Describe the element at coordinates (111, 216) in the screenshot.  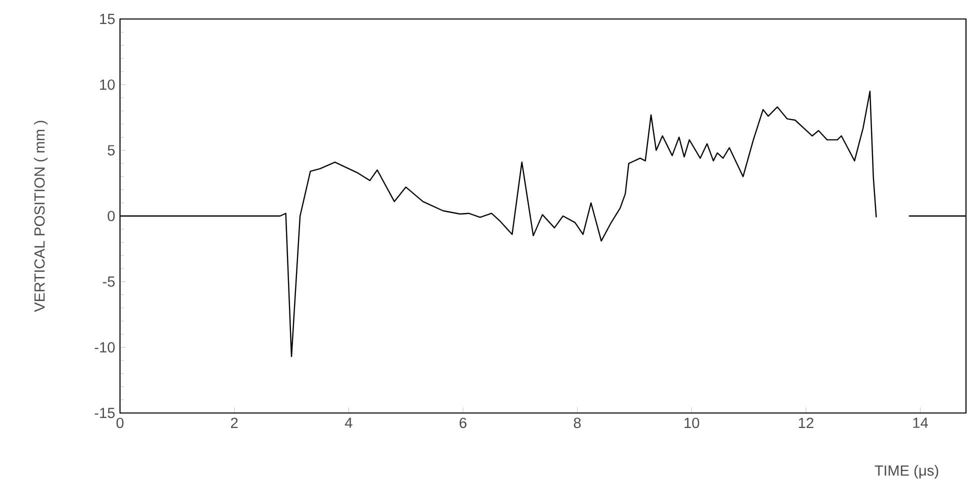
I see `y-tick-label: 0` at that location.